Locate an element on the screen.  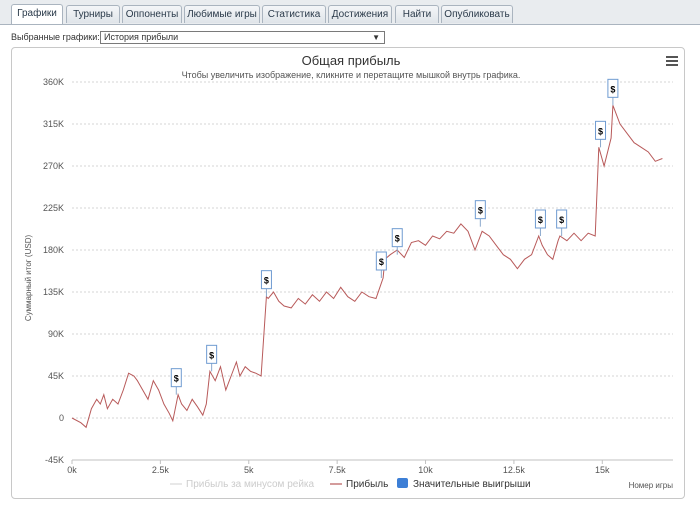
tab-opponents: Оппоненты is located at coordinates (152, 14).